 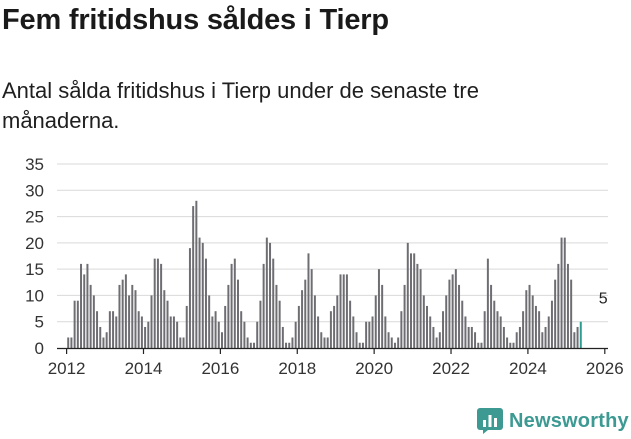 What do you see at coordinates (195, 20) in the screenshot?
I see `chart-title: Fem fritidshus såldes i Tierp` at bounding box center [195, 20].